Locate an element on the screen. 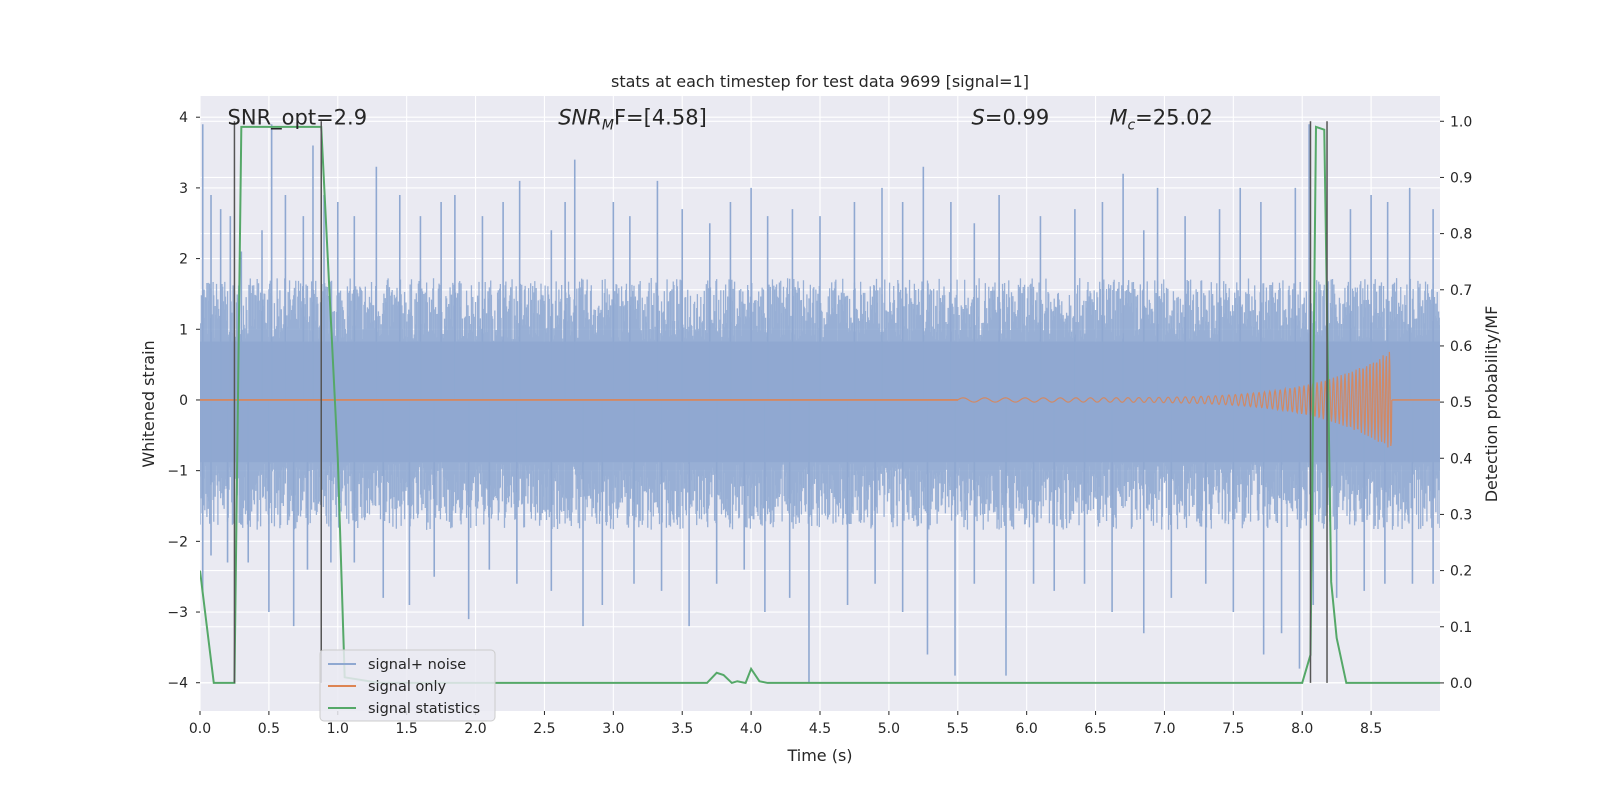  y-tick-label: 1 is located at coordinates (183, 330).